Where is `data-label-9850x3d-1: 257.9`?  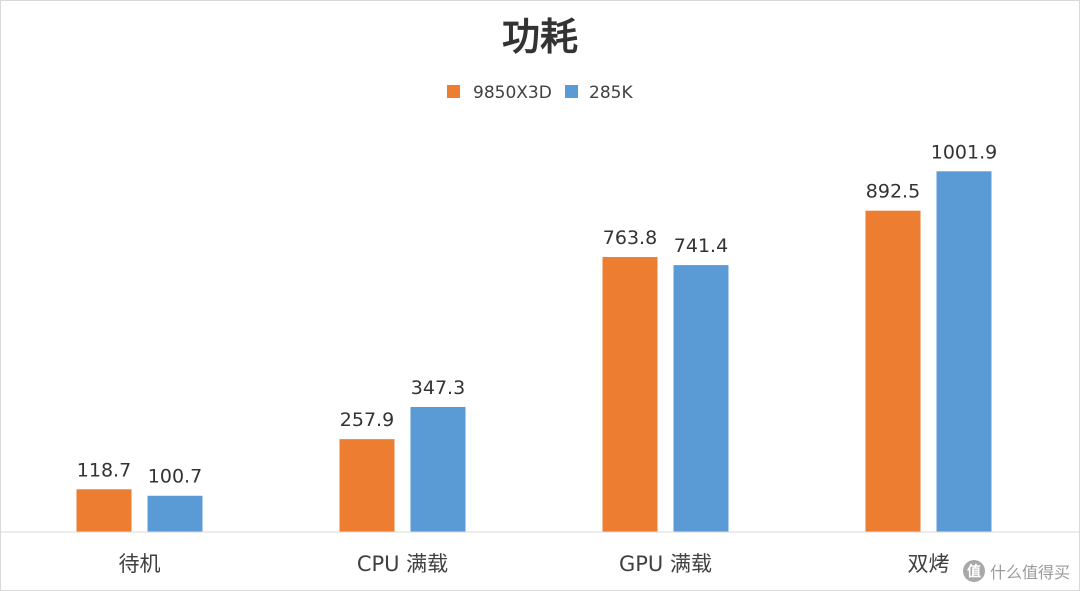
data-label-9850x3d-1: 257.9 is located at coordinates (367, 420).